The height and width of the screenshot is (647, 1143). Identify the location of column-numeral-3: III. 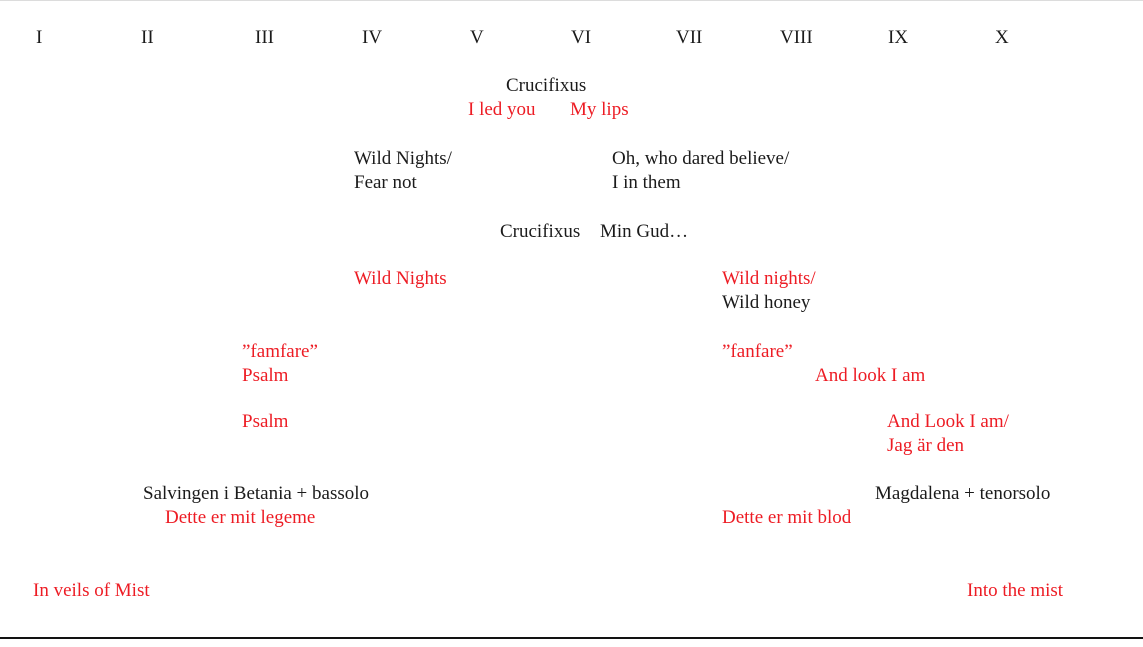
(264, 37).